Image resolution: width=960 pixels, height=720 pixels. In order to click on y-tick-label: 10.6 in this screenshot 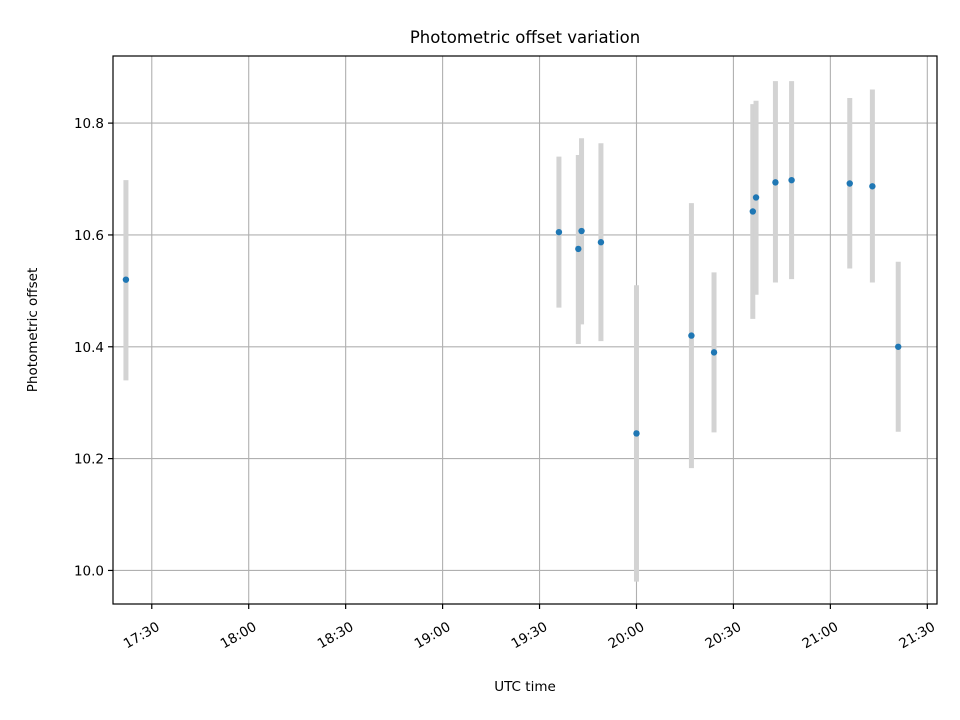, I will do `click(89, 236)`.